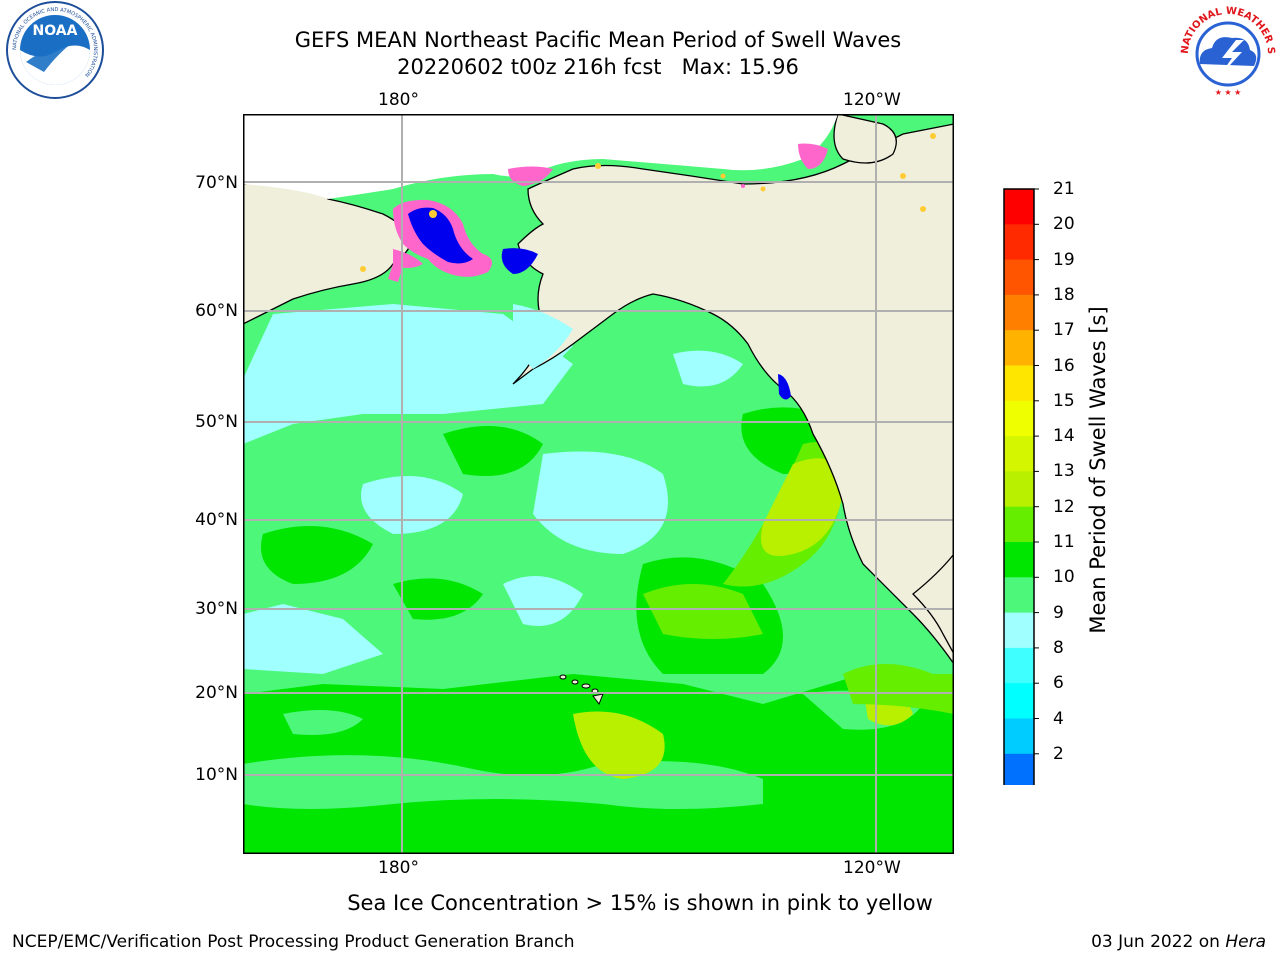 The width and height of the screenshot is (1280, 960). Describe the element at coordinates (865, 139) in the screenshot. I see `land-arctic-island` at that location.